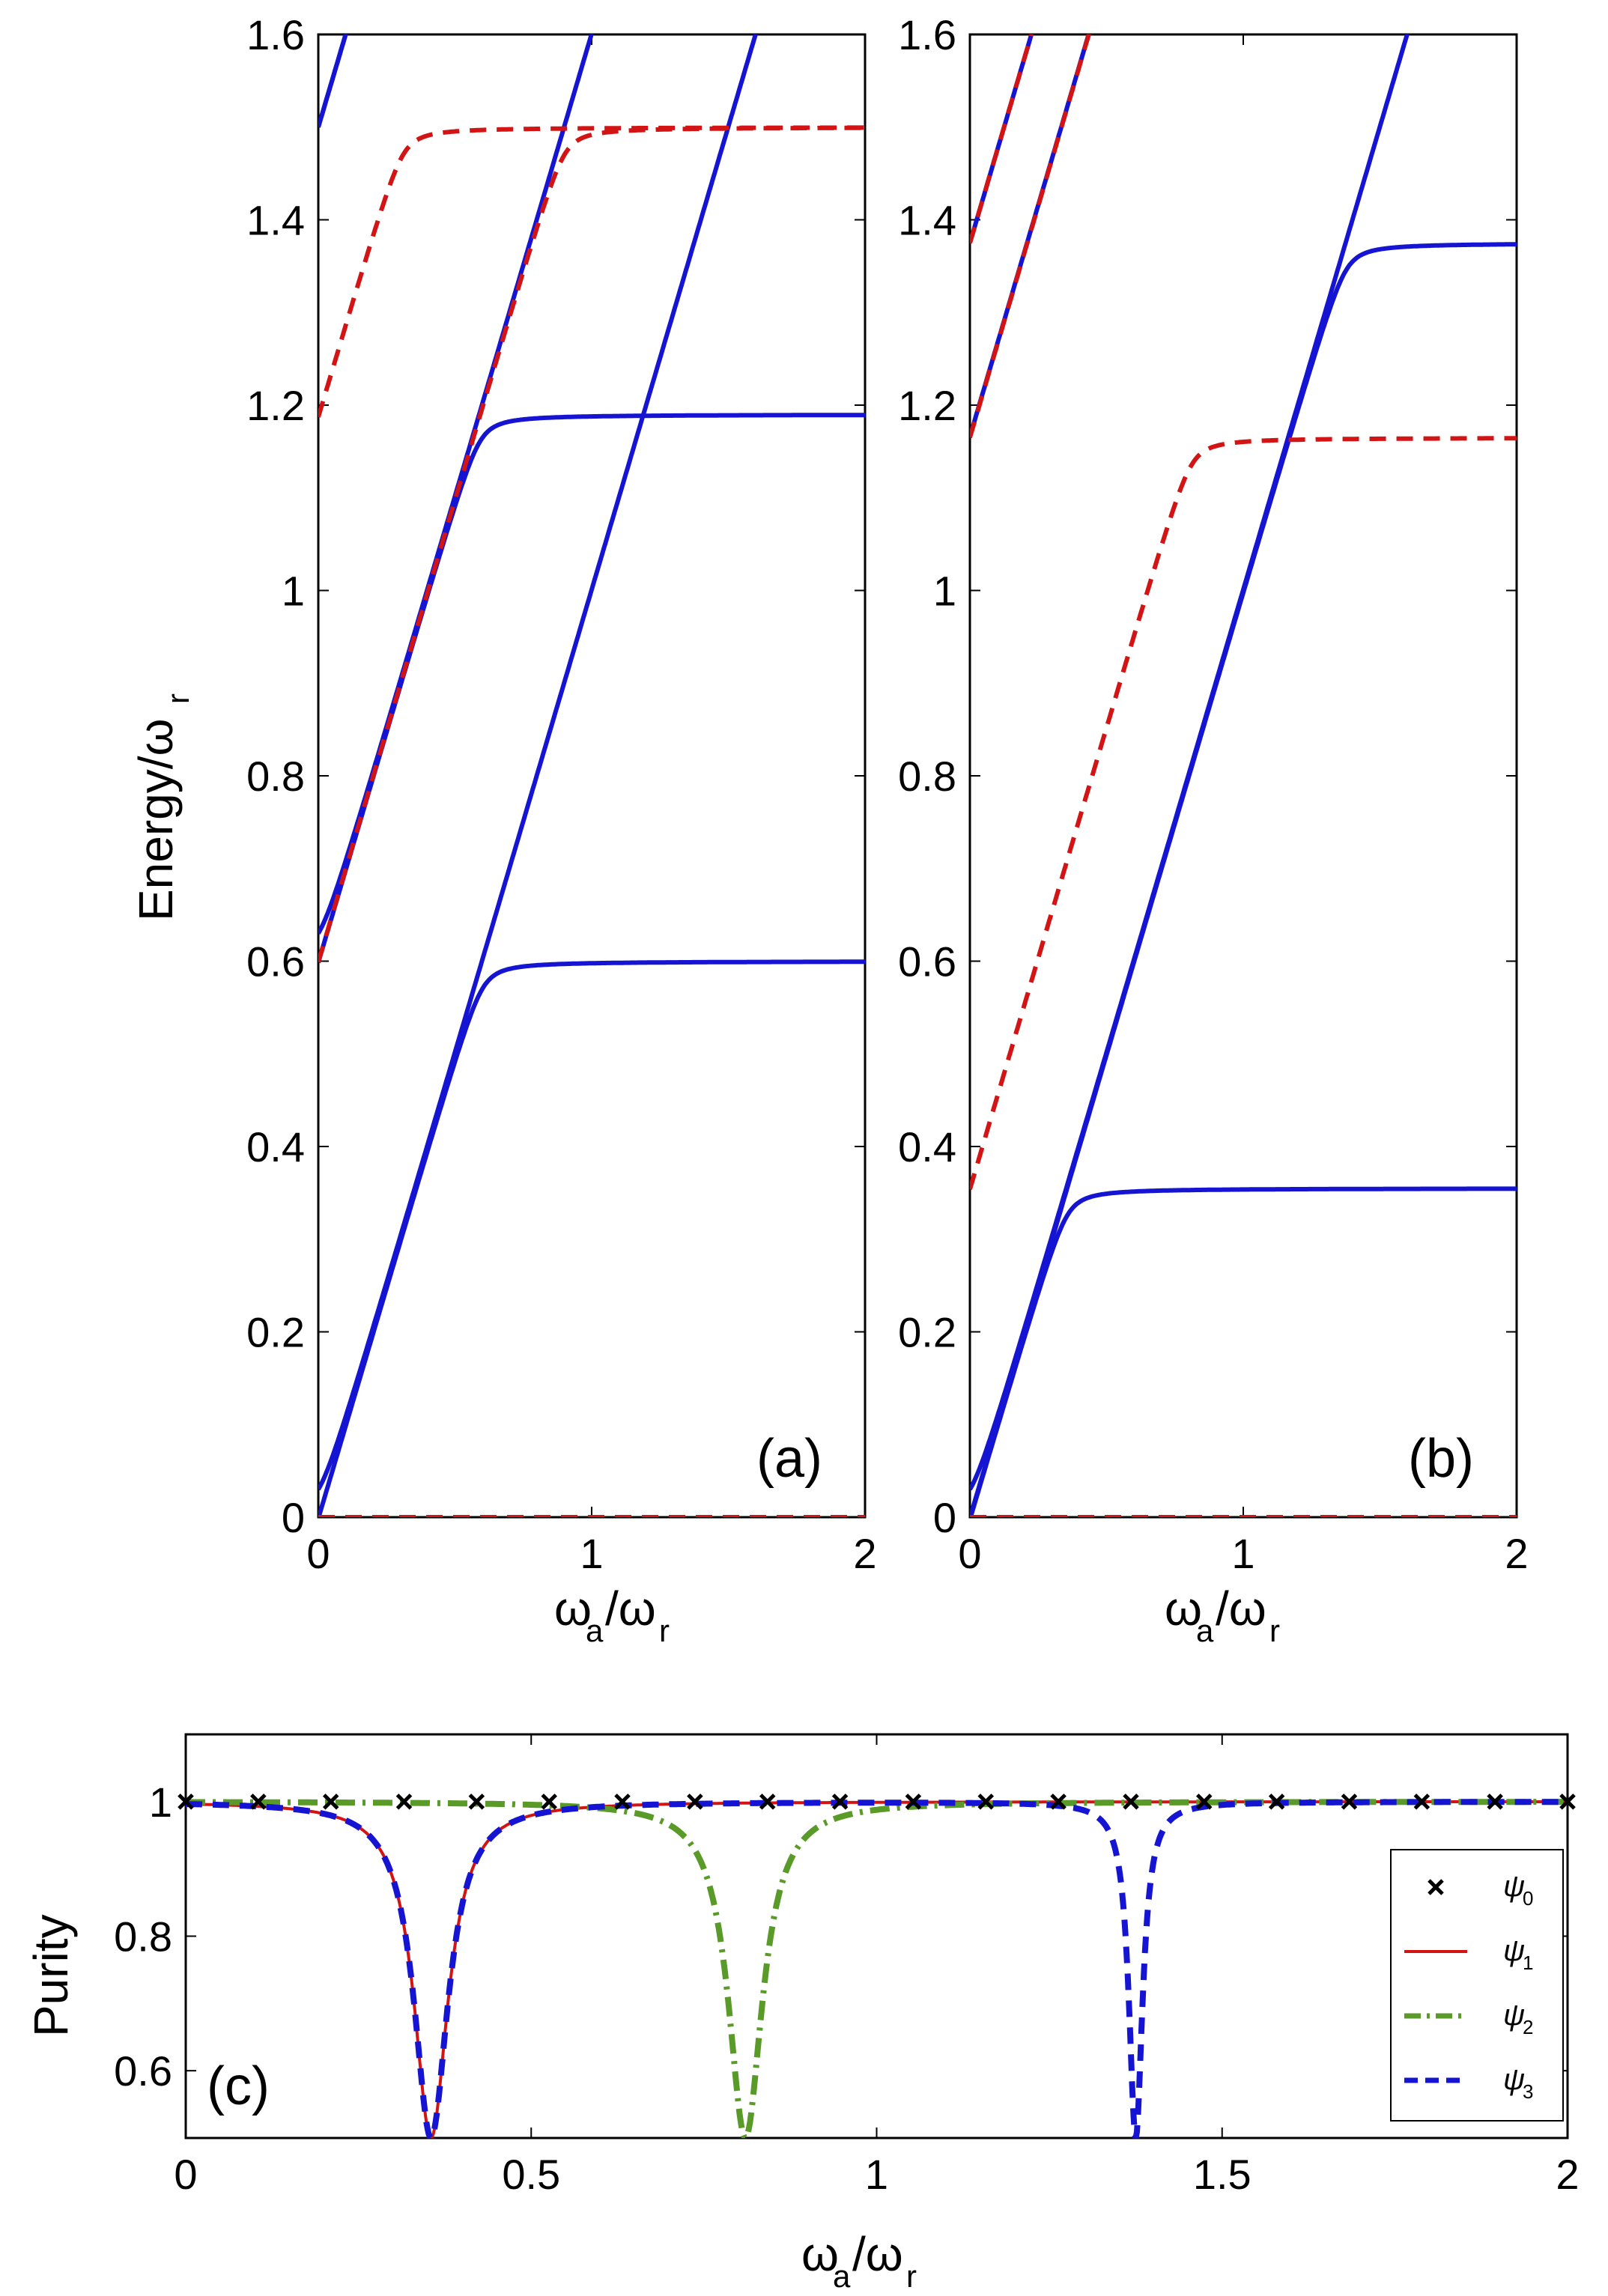 Image resolution: width=1608 pixels, height=2296 pixels. What do you see at coordinates (927, 1146) in the screenshot?
I see `panel-b-ytick-label: 0.4` at bounding box center [927, 1146].